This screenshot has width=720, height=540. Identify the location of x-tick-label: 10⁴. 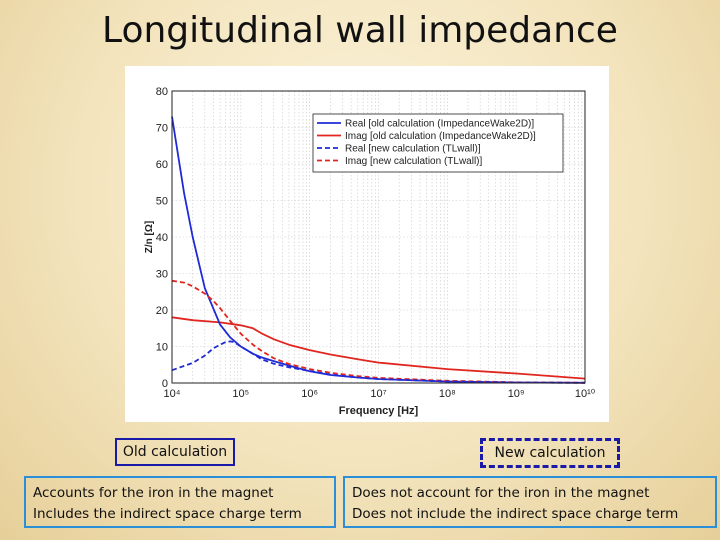
(172, 394).